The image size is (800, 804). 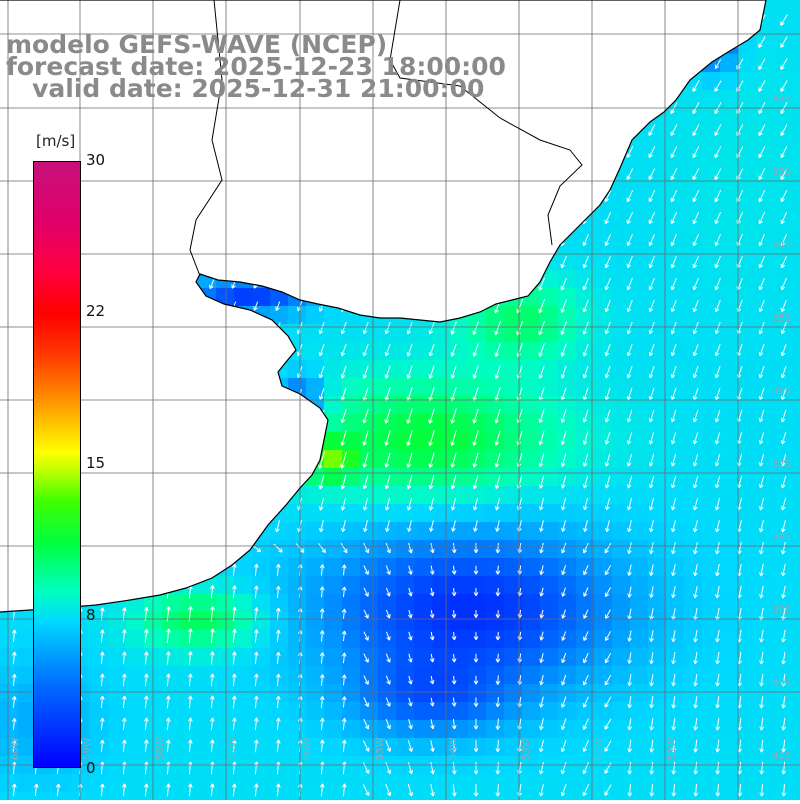 What do you see at coordinates (15, 748) in the screenshot?
I see `lon-label: 60W` at bounding box center [15, 748].